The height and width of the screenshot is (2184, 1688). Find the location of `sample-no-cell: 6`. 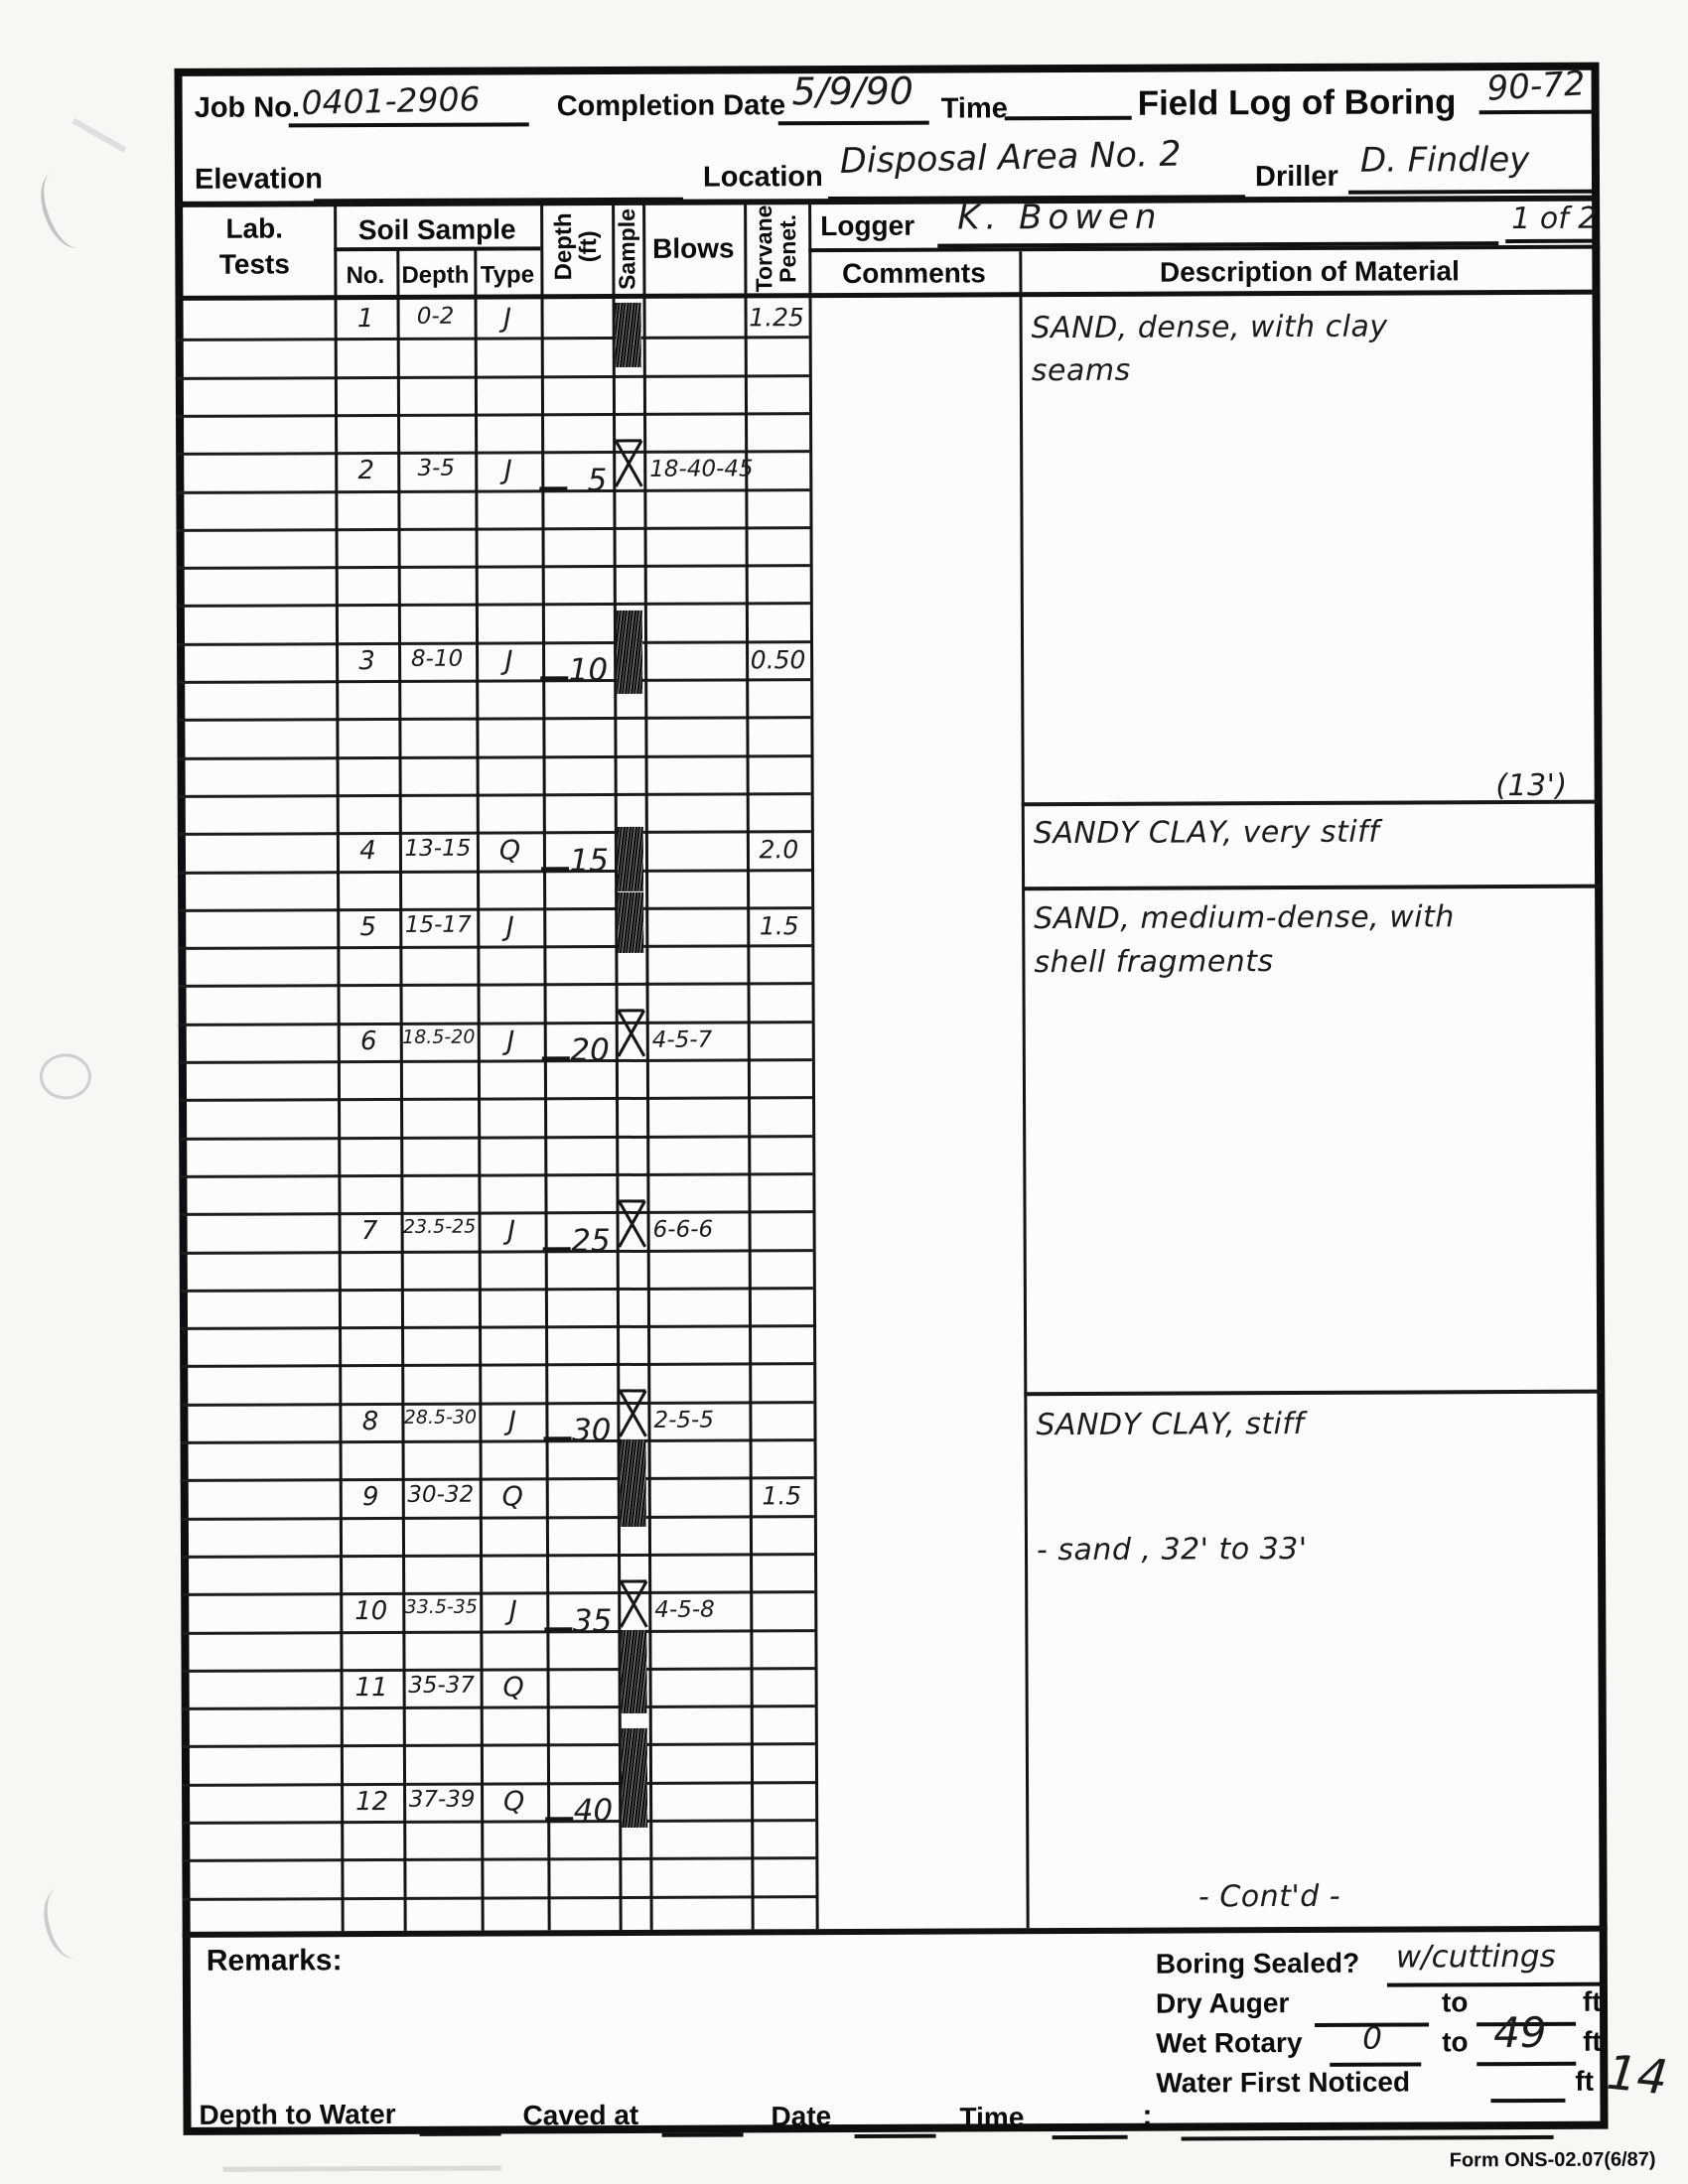

sample-no-cell: 6 is located at coordinates (368, 1040).